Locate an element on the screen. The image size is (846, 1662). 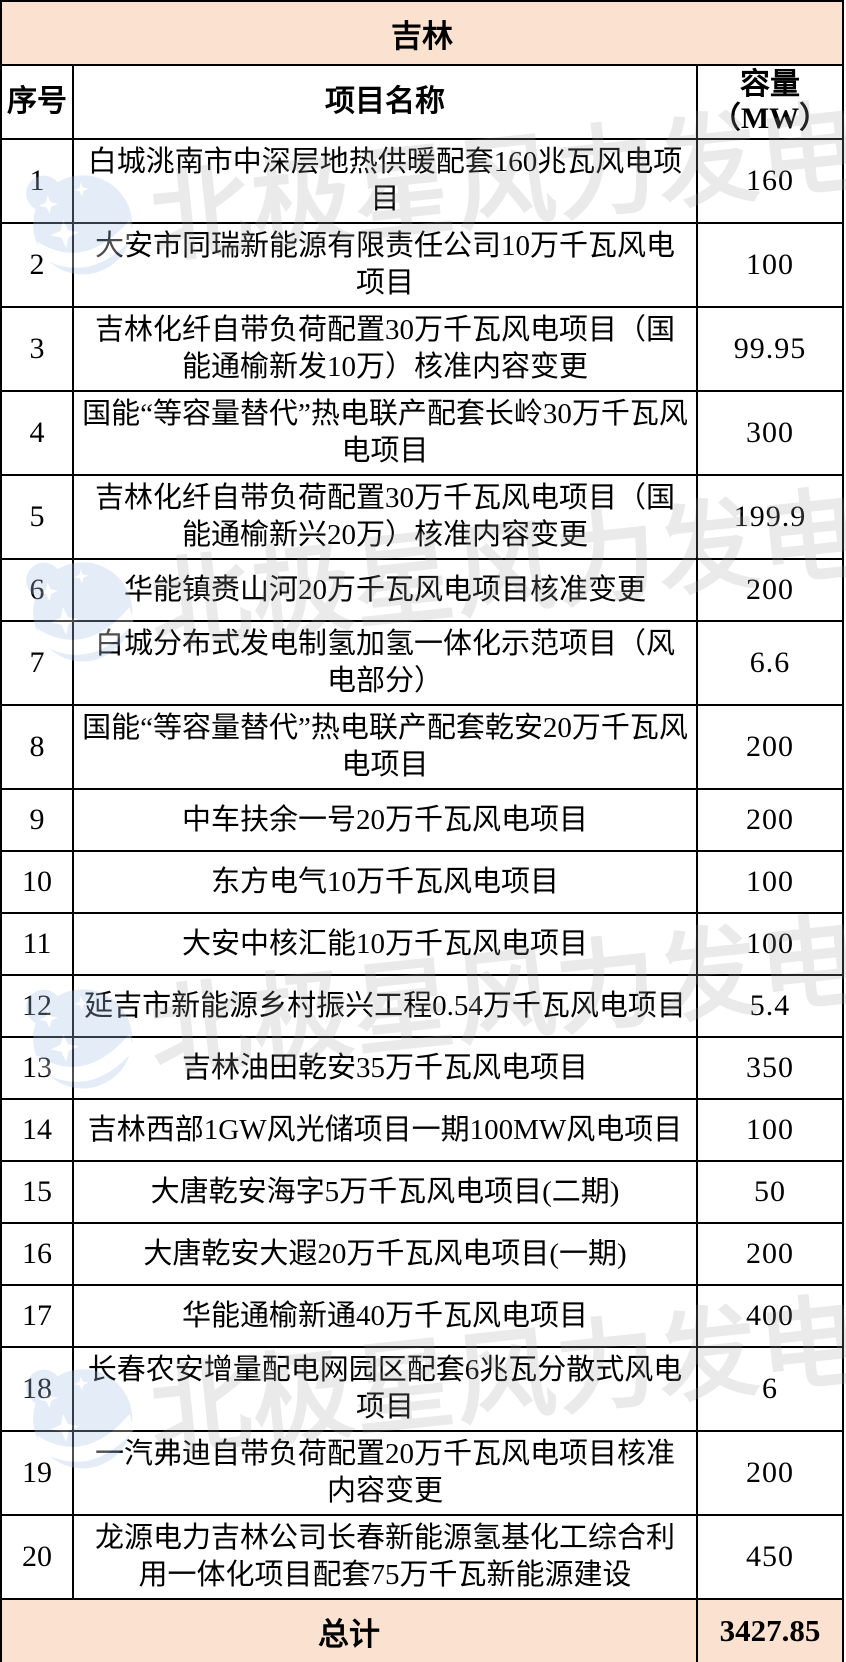
row-index: 2 is located at coordinates (37, 265).